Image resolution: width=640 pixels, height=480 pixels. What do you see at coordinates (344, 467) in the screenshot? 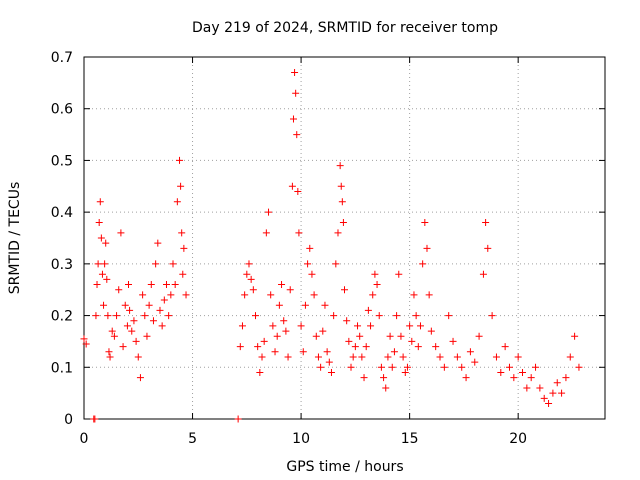
I see `x-axis-label: GPS time / hours` at bounding box center [344, 467].